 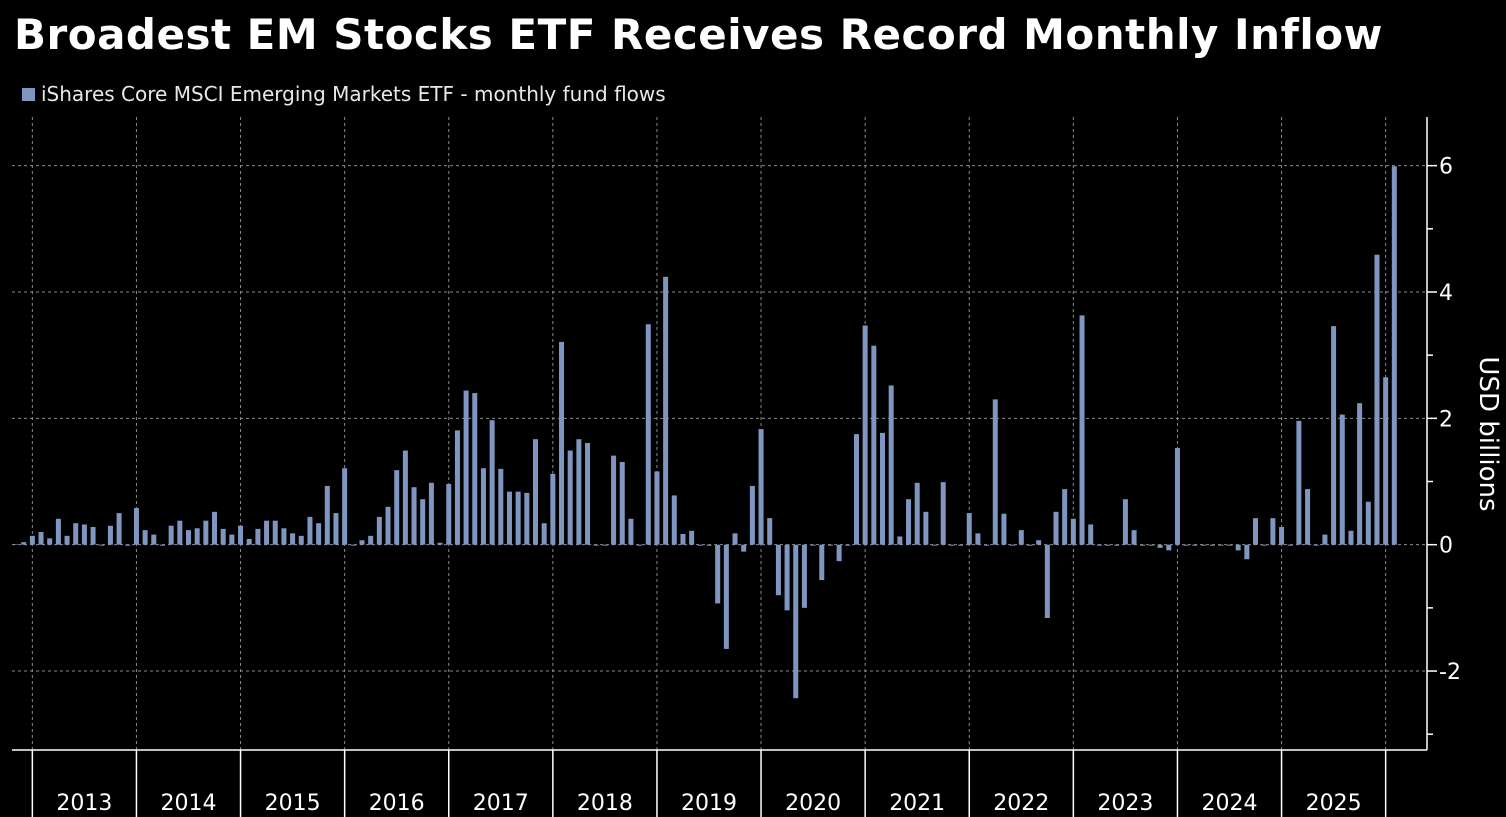 What do you see at coordinates (1446, 167) in the screenshot?
I see `y-tick-label: 6` at bounding box center [1446, 167].